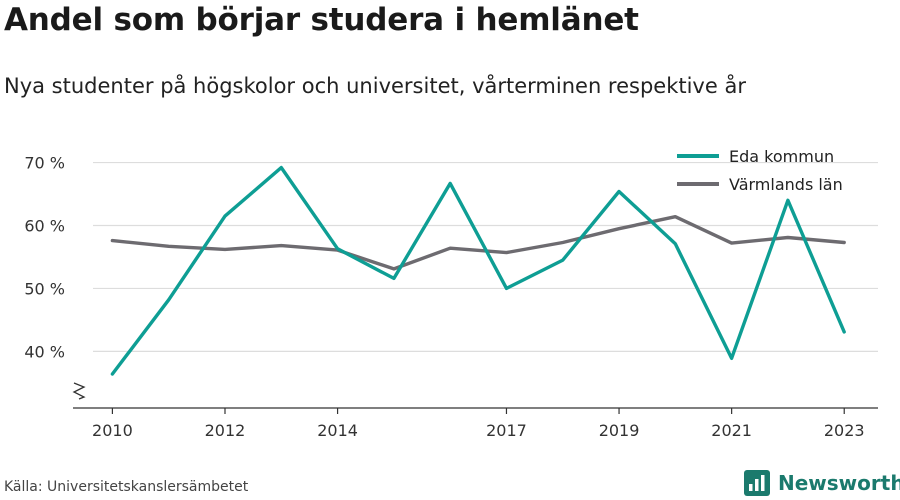  Describe the element at coordinates (475, 423) in the screenshot. I see `x-axis: 2010 2012 2014 2017 2019 2021 2023` at that location.